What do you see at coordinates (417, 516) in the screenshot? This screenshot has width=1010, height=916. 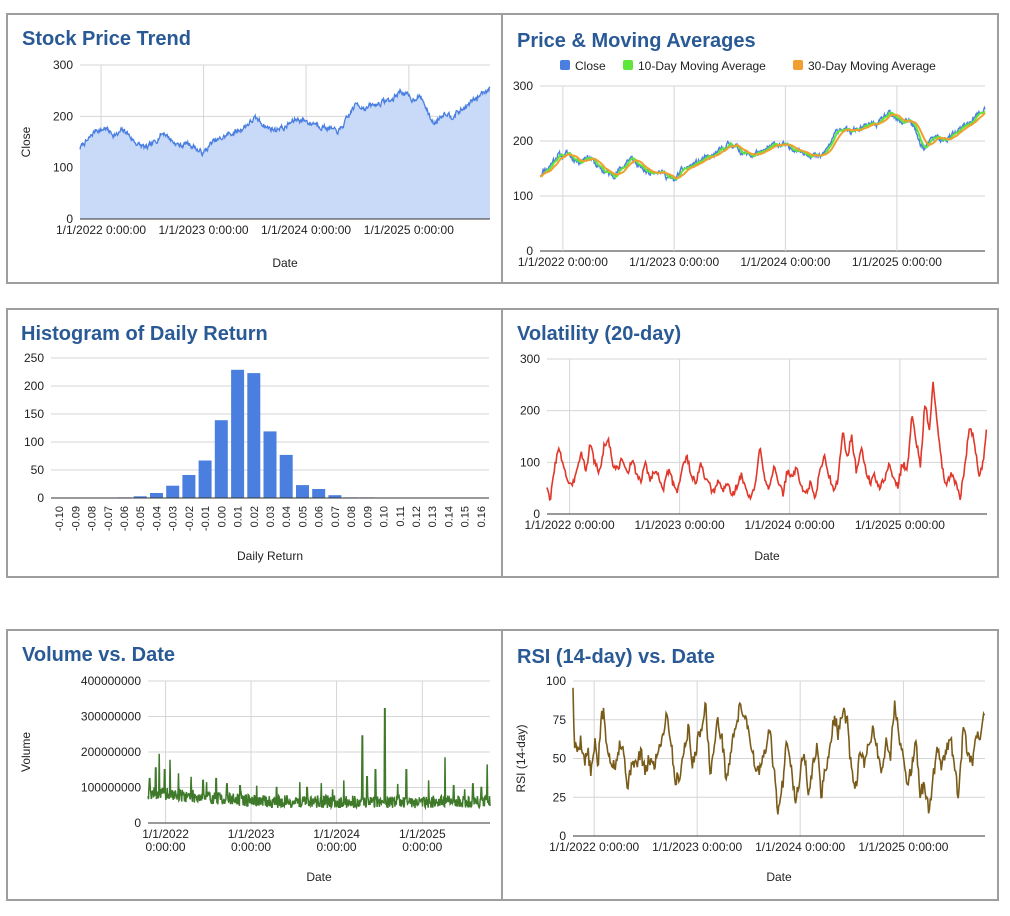 I see `x-tick-label: 0.12` at bounding box center [417, 516].